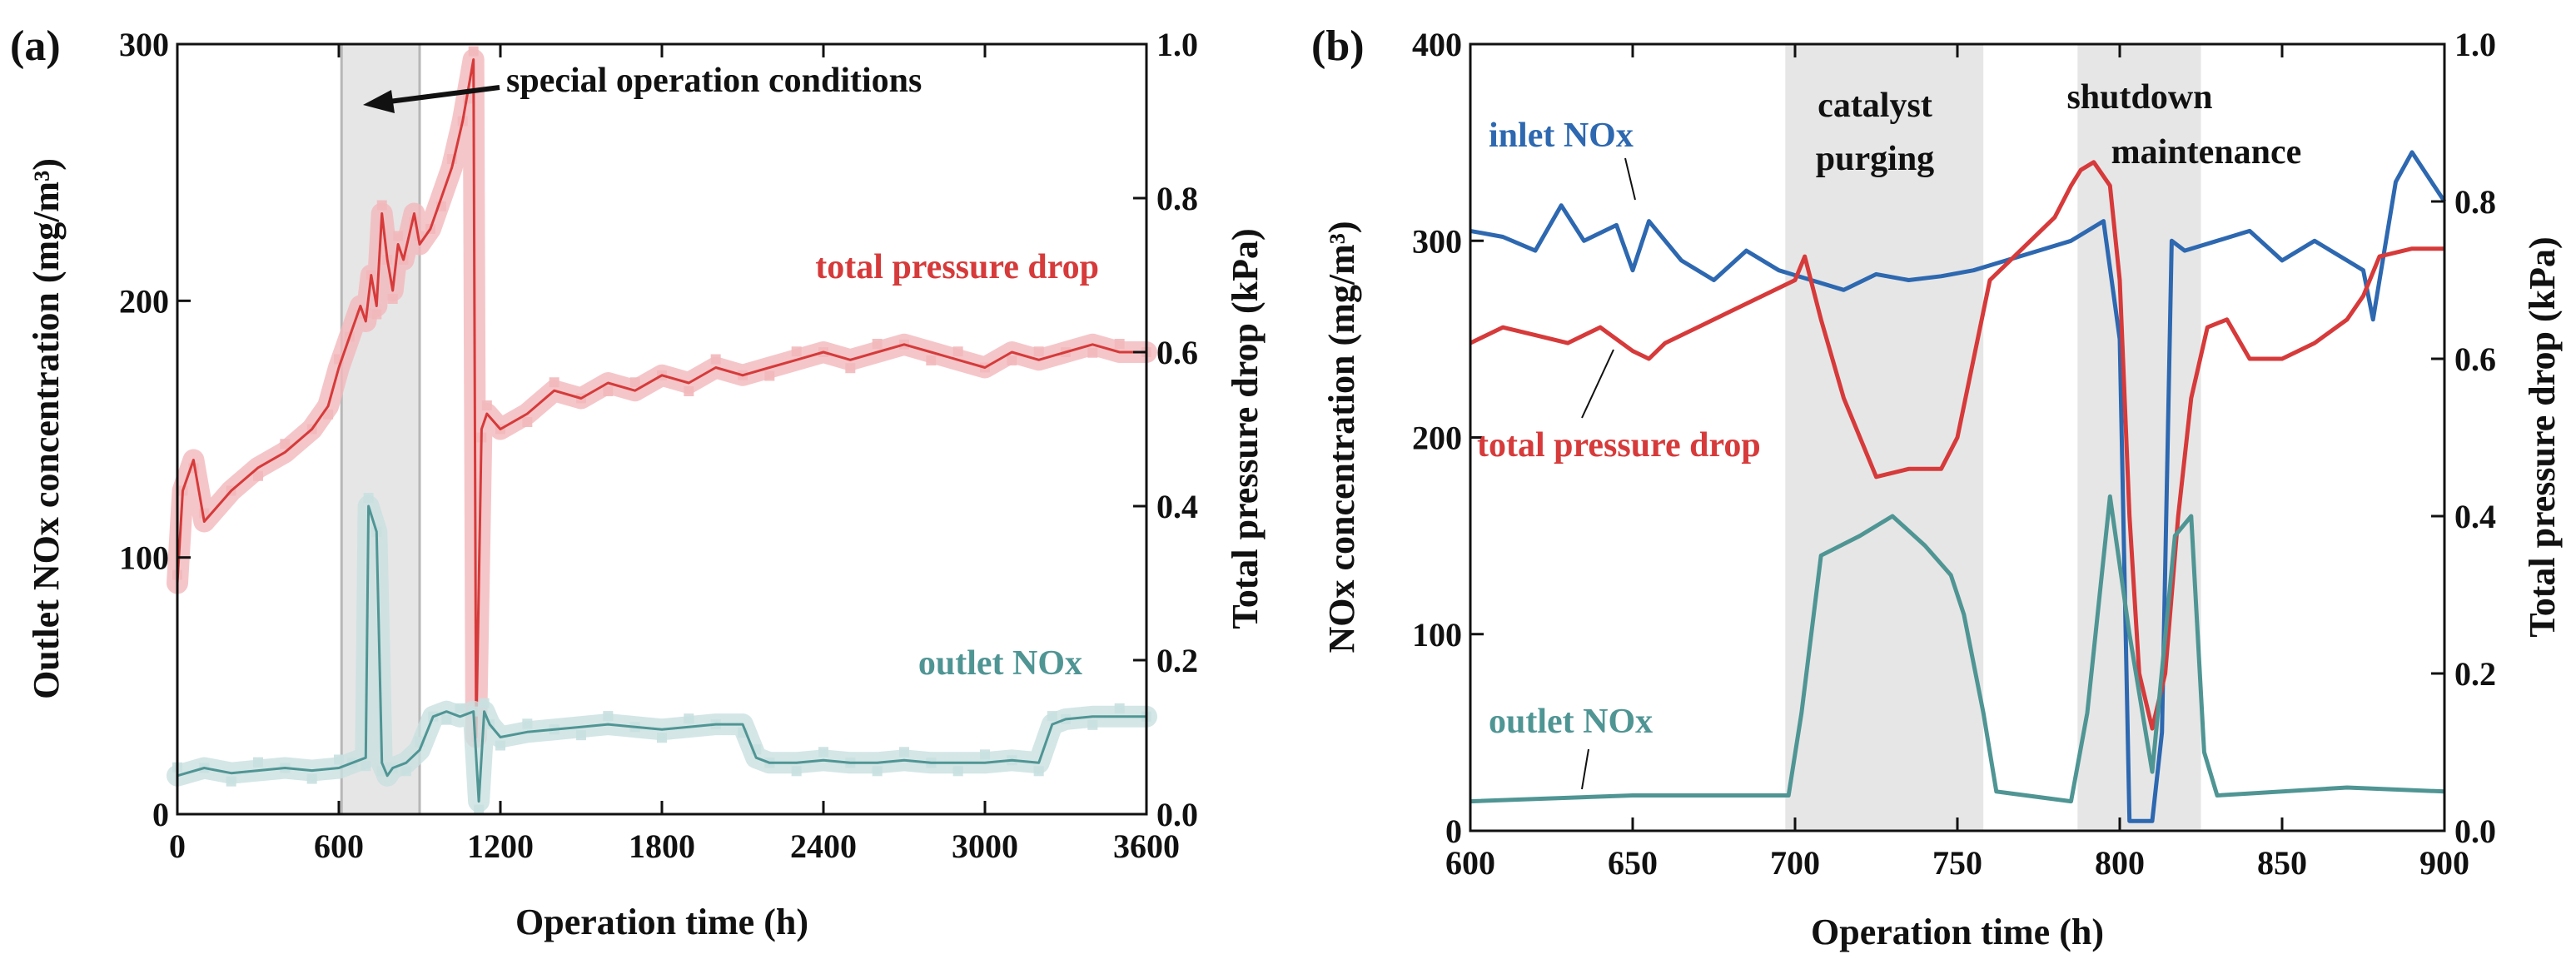 This screenshot has height=969, width=2576. Describe the element at coordinates (2475, 359) in the screenshot. I see `panel-b-yr-tick-label-3: 0.6` at that location.